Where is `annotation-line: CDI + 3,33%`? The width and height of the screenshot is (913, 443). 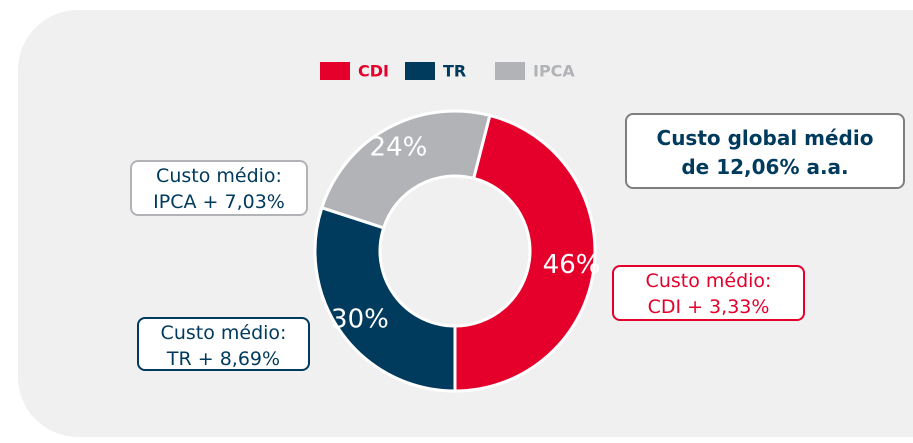 annotation-line: CDI + 3,33% is located at coordinates (708, 307).